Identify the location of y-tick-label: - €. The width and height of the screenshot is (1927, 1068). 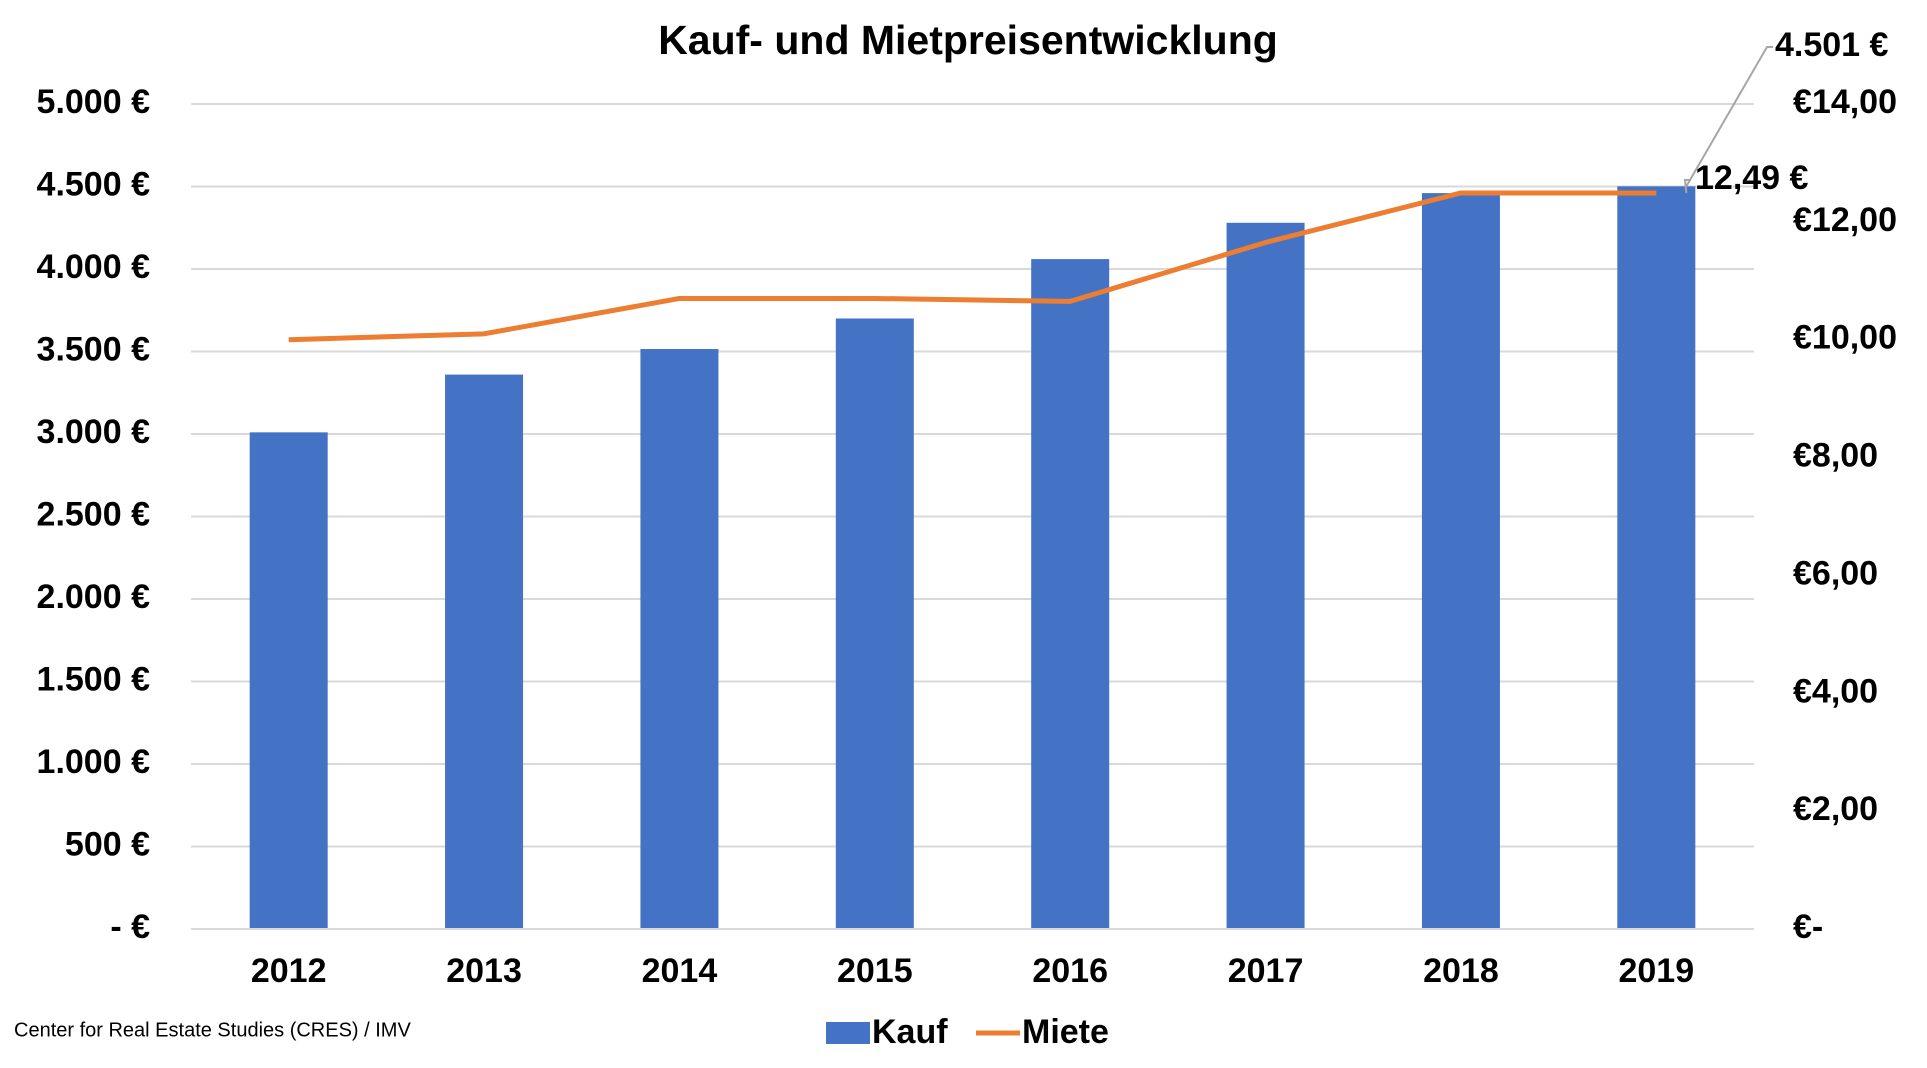
(130, 927).